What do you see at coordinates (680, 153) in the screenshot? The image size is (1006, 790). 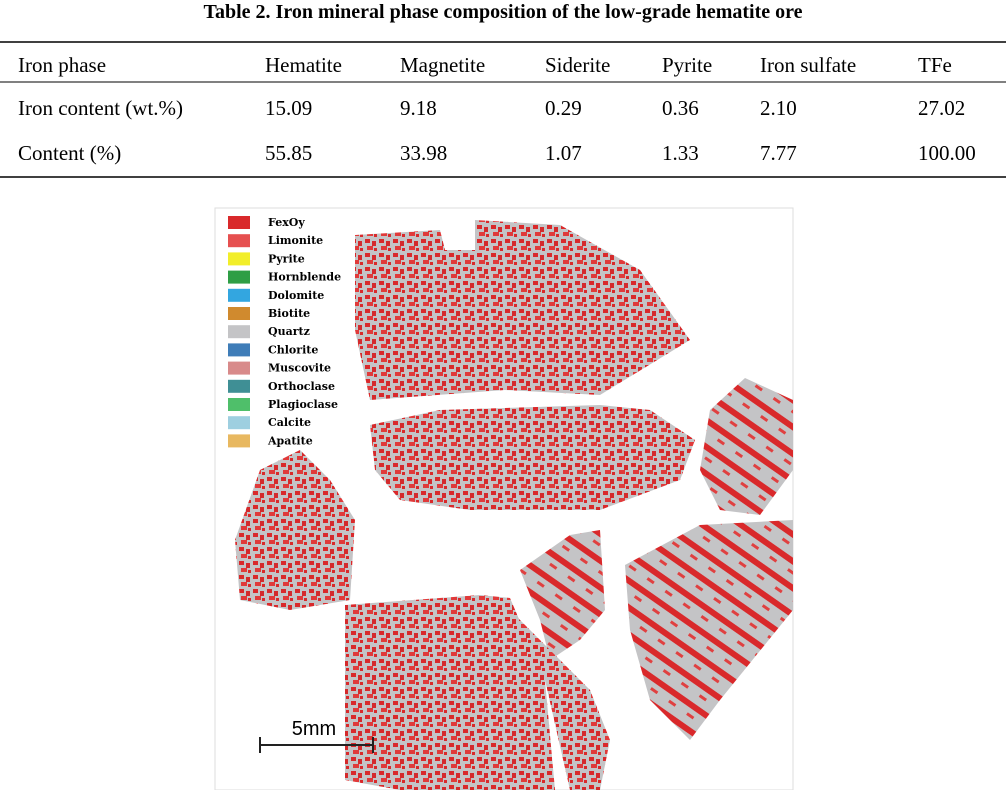 I see `table-cell: 1.33` at bounding box center [680, 153].